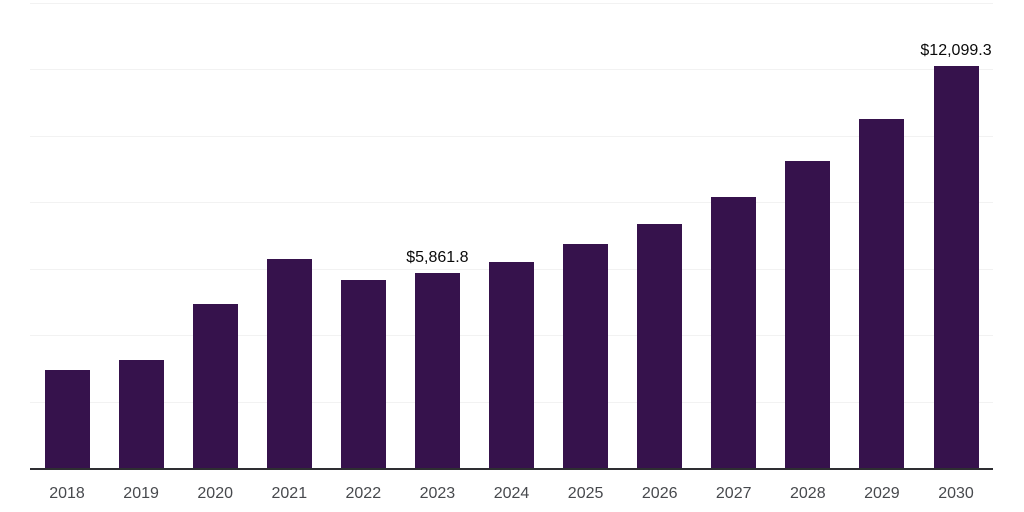 The height and width of the screenshot is (512, 1024). I want to click on bar-2018, so click(67, 418).